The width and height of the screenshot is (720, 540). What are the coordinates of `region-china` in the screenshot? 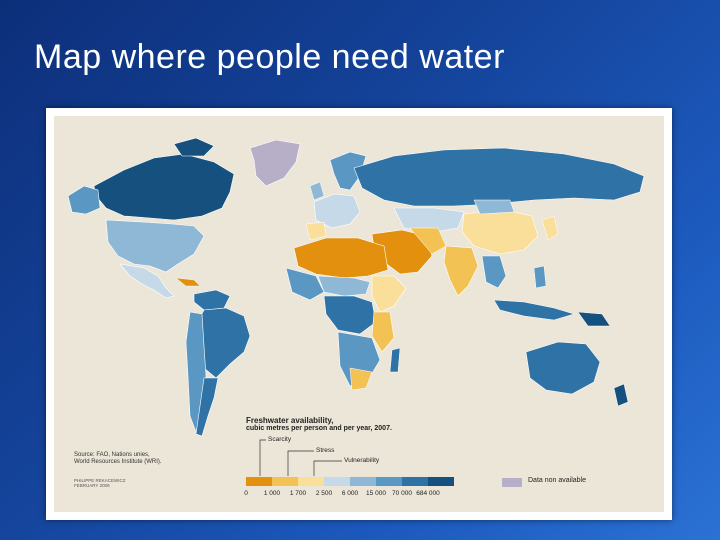 It's located at (500, 232).